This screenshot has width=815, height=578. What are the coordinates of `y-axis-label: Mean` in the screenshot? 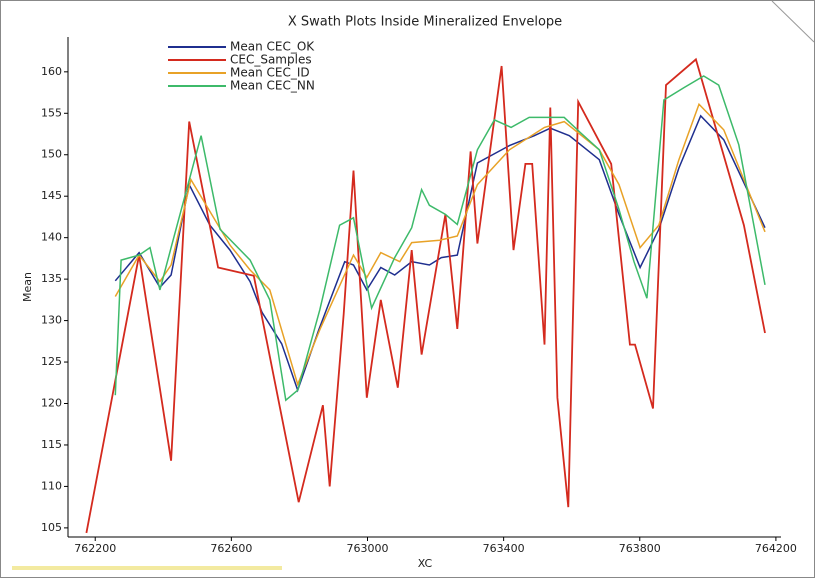 It's located at (27, 287).